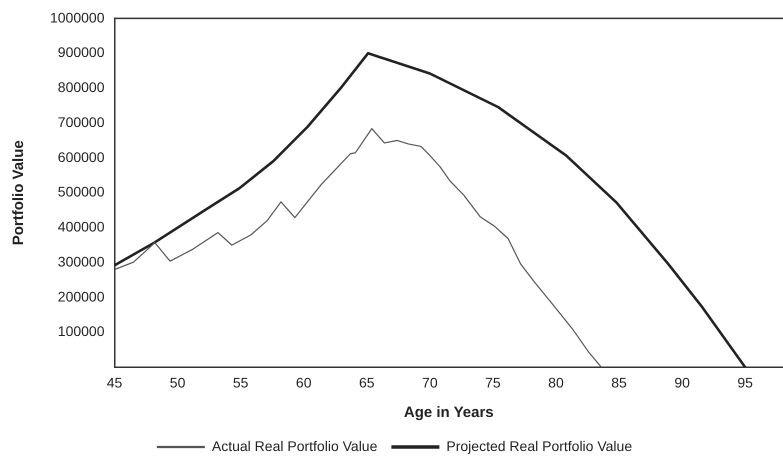 This screenshot has height=468, width=783. What do you see at coordinates (304, 382) in the screenshot?
I see `x-tick-label: 60` at bounding box center [304, 382].